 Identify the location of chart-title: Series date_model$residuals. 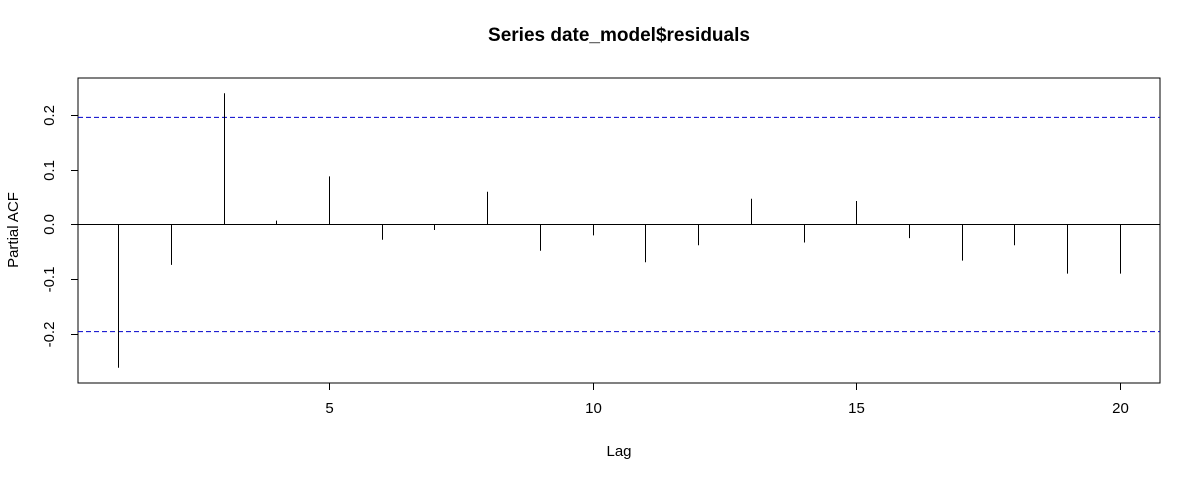
(619, 35).